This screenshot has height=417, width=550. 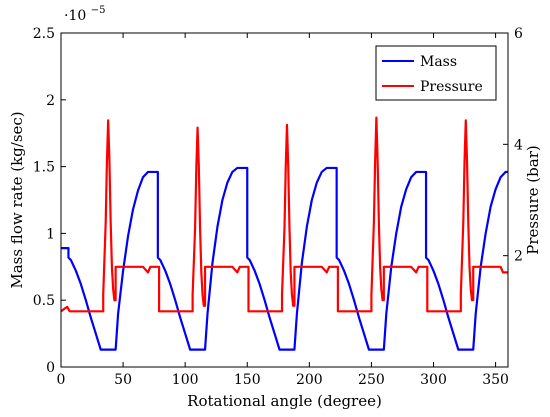 I want to click on y-exponent-base: ·10, so click(x=75, y=16).